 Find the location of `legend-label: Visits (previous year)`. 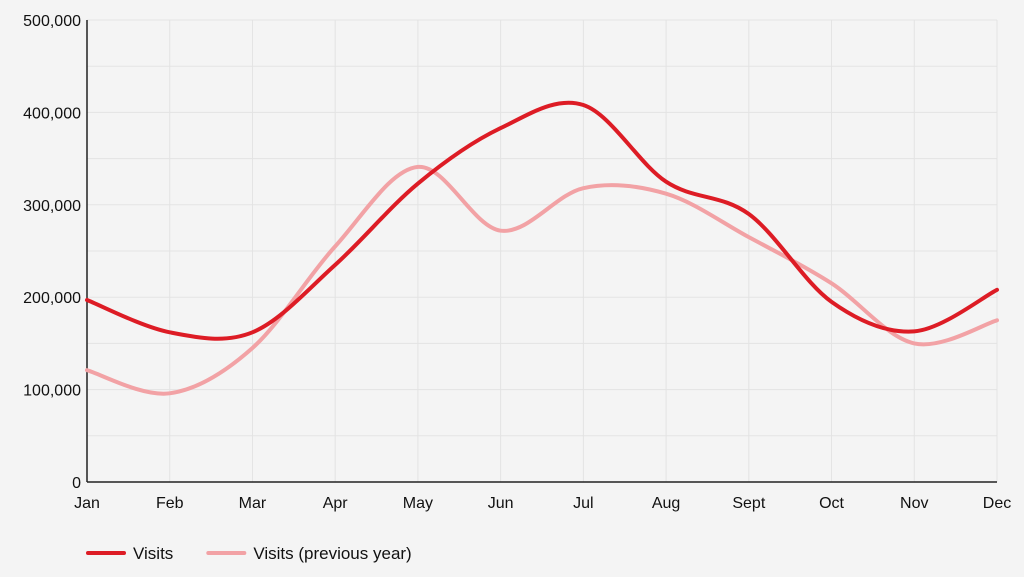

legend-label: Visits (previous year) is located at coordinates (332, 553).